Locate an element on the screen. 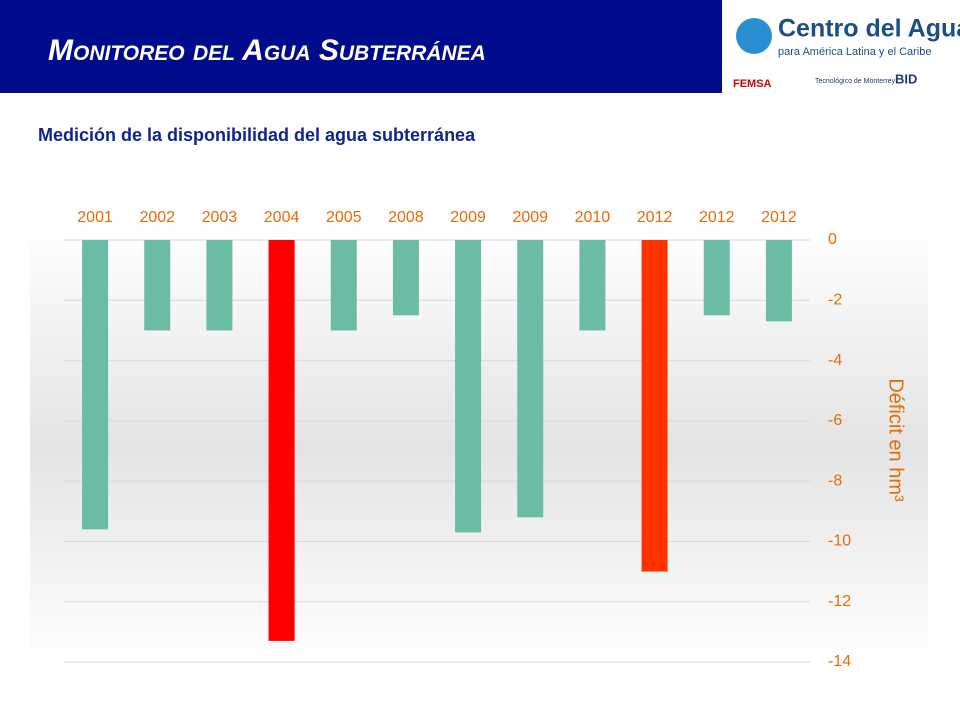 The width and height of the screenshot is (960, 725). y-tick-label: -10 is located at coordinates (839, 541).